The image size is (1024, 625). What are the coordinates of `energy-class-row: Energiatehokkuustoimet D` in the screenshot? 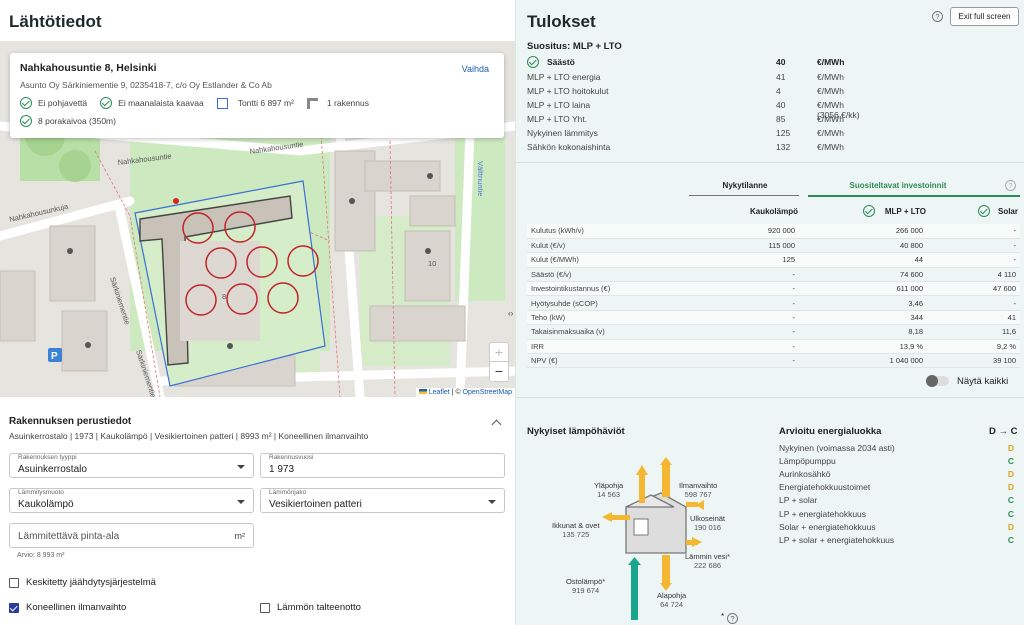 It's located at (899, 488).